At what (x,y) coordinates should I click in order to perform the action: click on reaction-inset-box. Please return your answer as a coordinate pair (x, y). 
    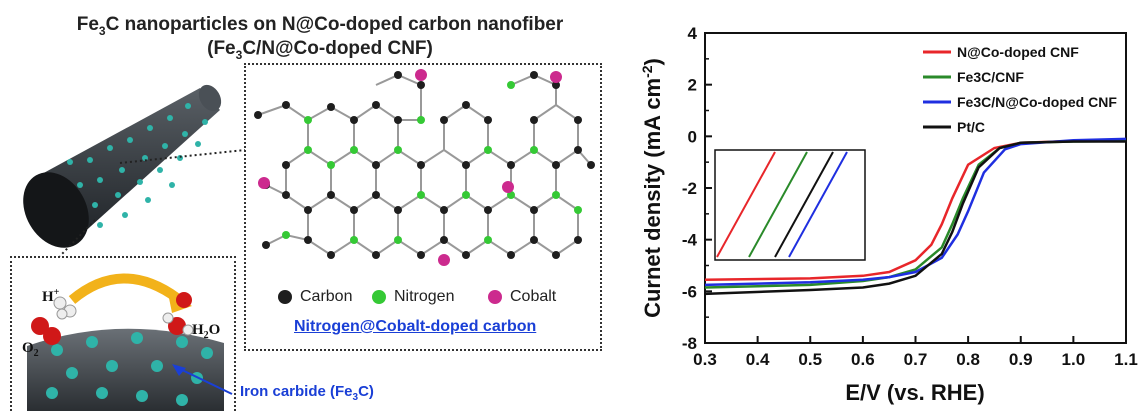
    Looking at the image, I should click on (123, 333).